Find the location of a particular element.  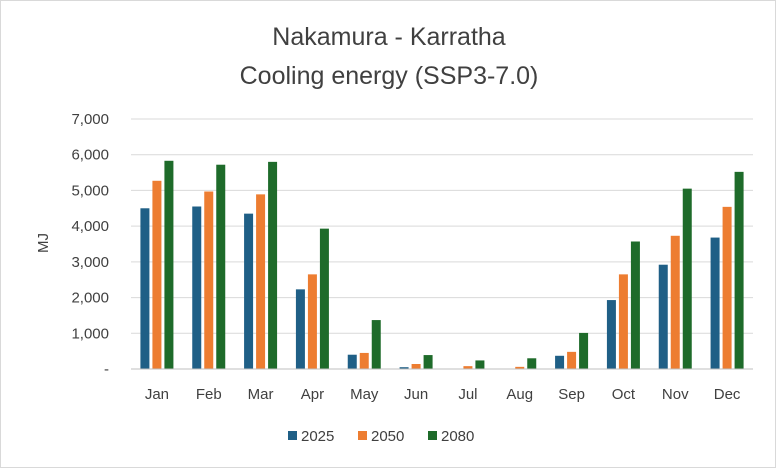

x-axis-ticks: Jan Feb Mar Apr May Jun Jul Aug Sep Oct Nov Dec is located at coordinates (443, 394).